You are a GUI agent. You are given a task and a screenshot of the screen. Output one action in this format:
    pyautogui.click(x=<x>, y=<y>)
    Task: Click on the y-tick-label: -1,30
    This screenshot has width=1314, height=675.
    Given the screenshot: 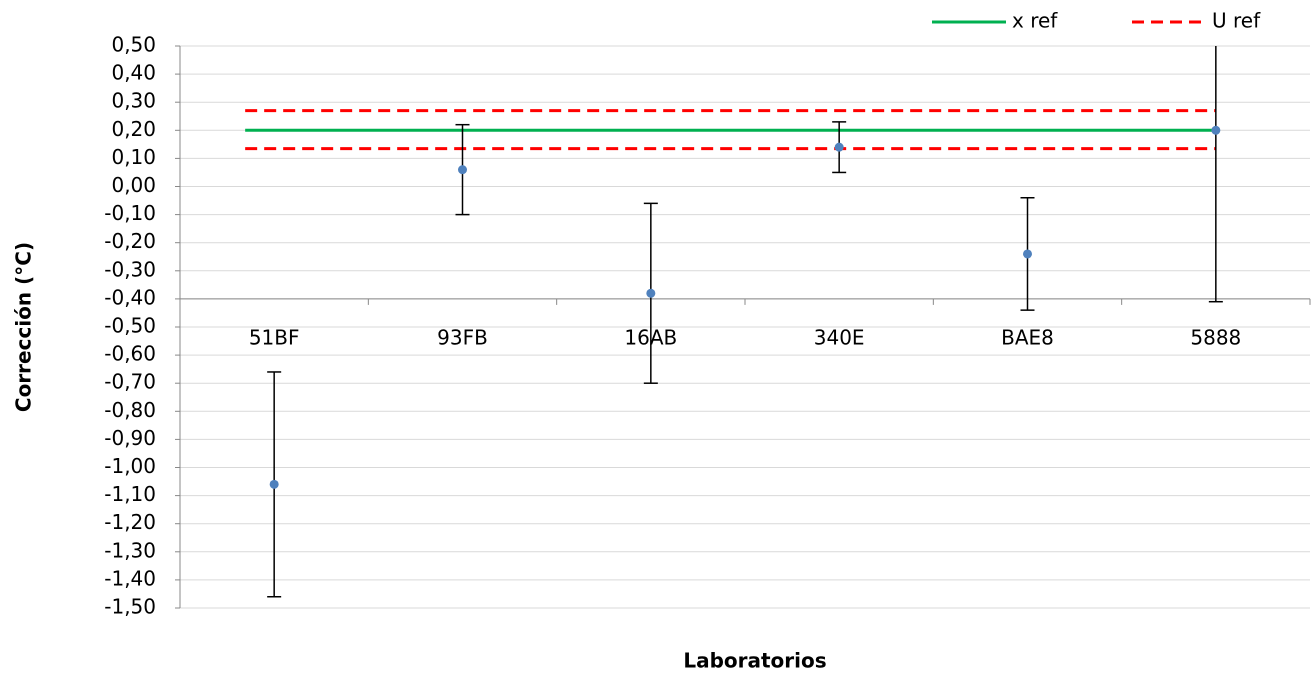 What is the action you would take?
    pyautogui.click(x=130, y=550)
    